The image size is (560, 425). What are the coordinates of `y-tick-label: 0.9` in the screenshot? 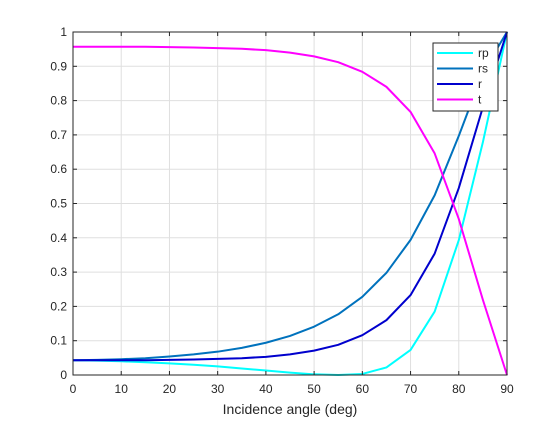 It's located at (58, 66).